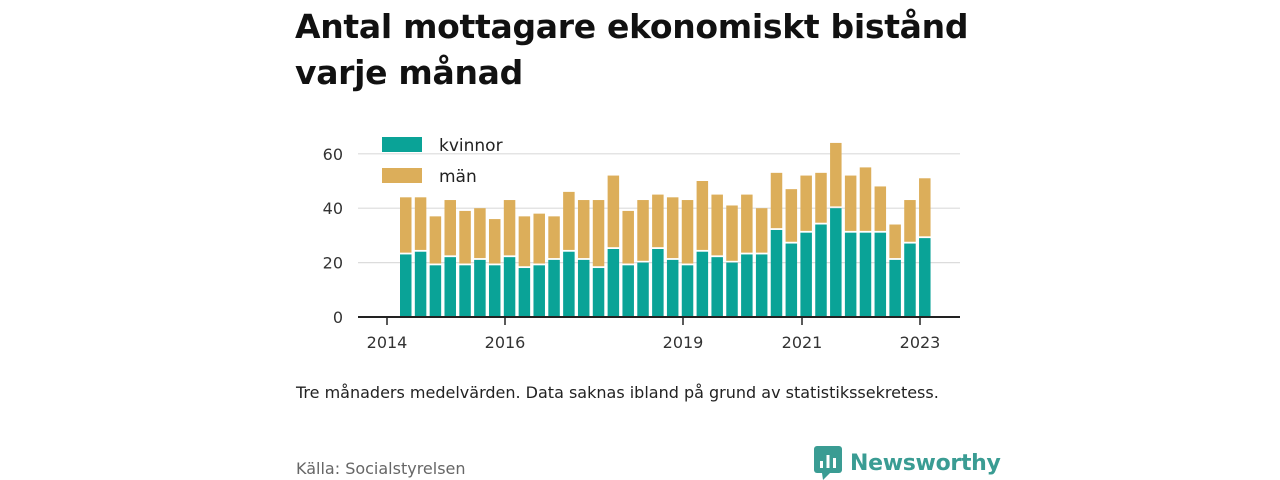 The width and height of the screenshot is (1280, 480). What do you see at coordinates (505, 342) in the screenshot?
I see `x-tick-label: 2016` at bounding box center [505, 342].